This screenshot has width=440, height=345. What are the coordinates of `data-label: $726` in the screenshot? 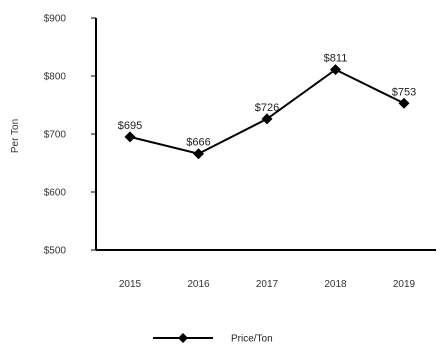 It's located at (267, 108).